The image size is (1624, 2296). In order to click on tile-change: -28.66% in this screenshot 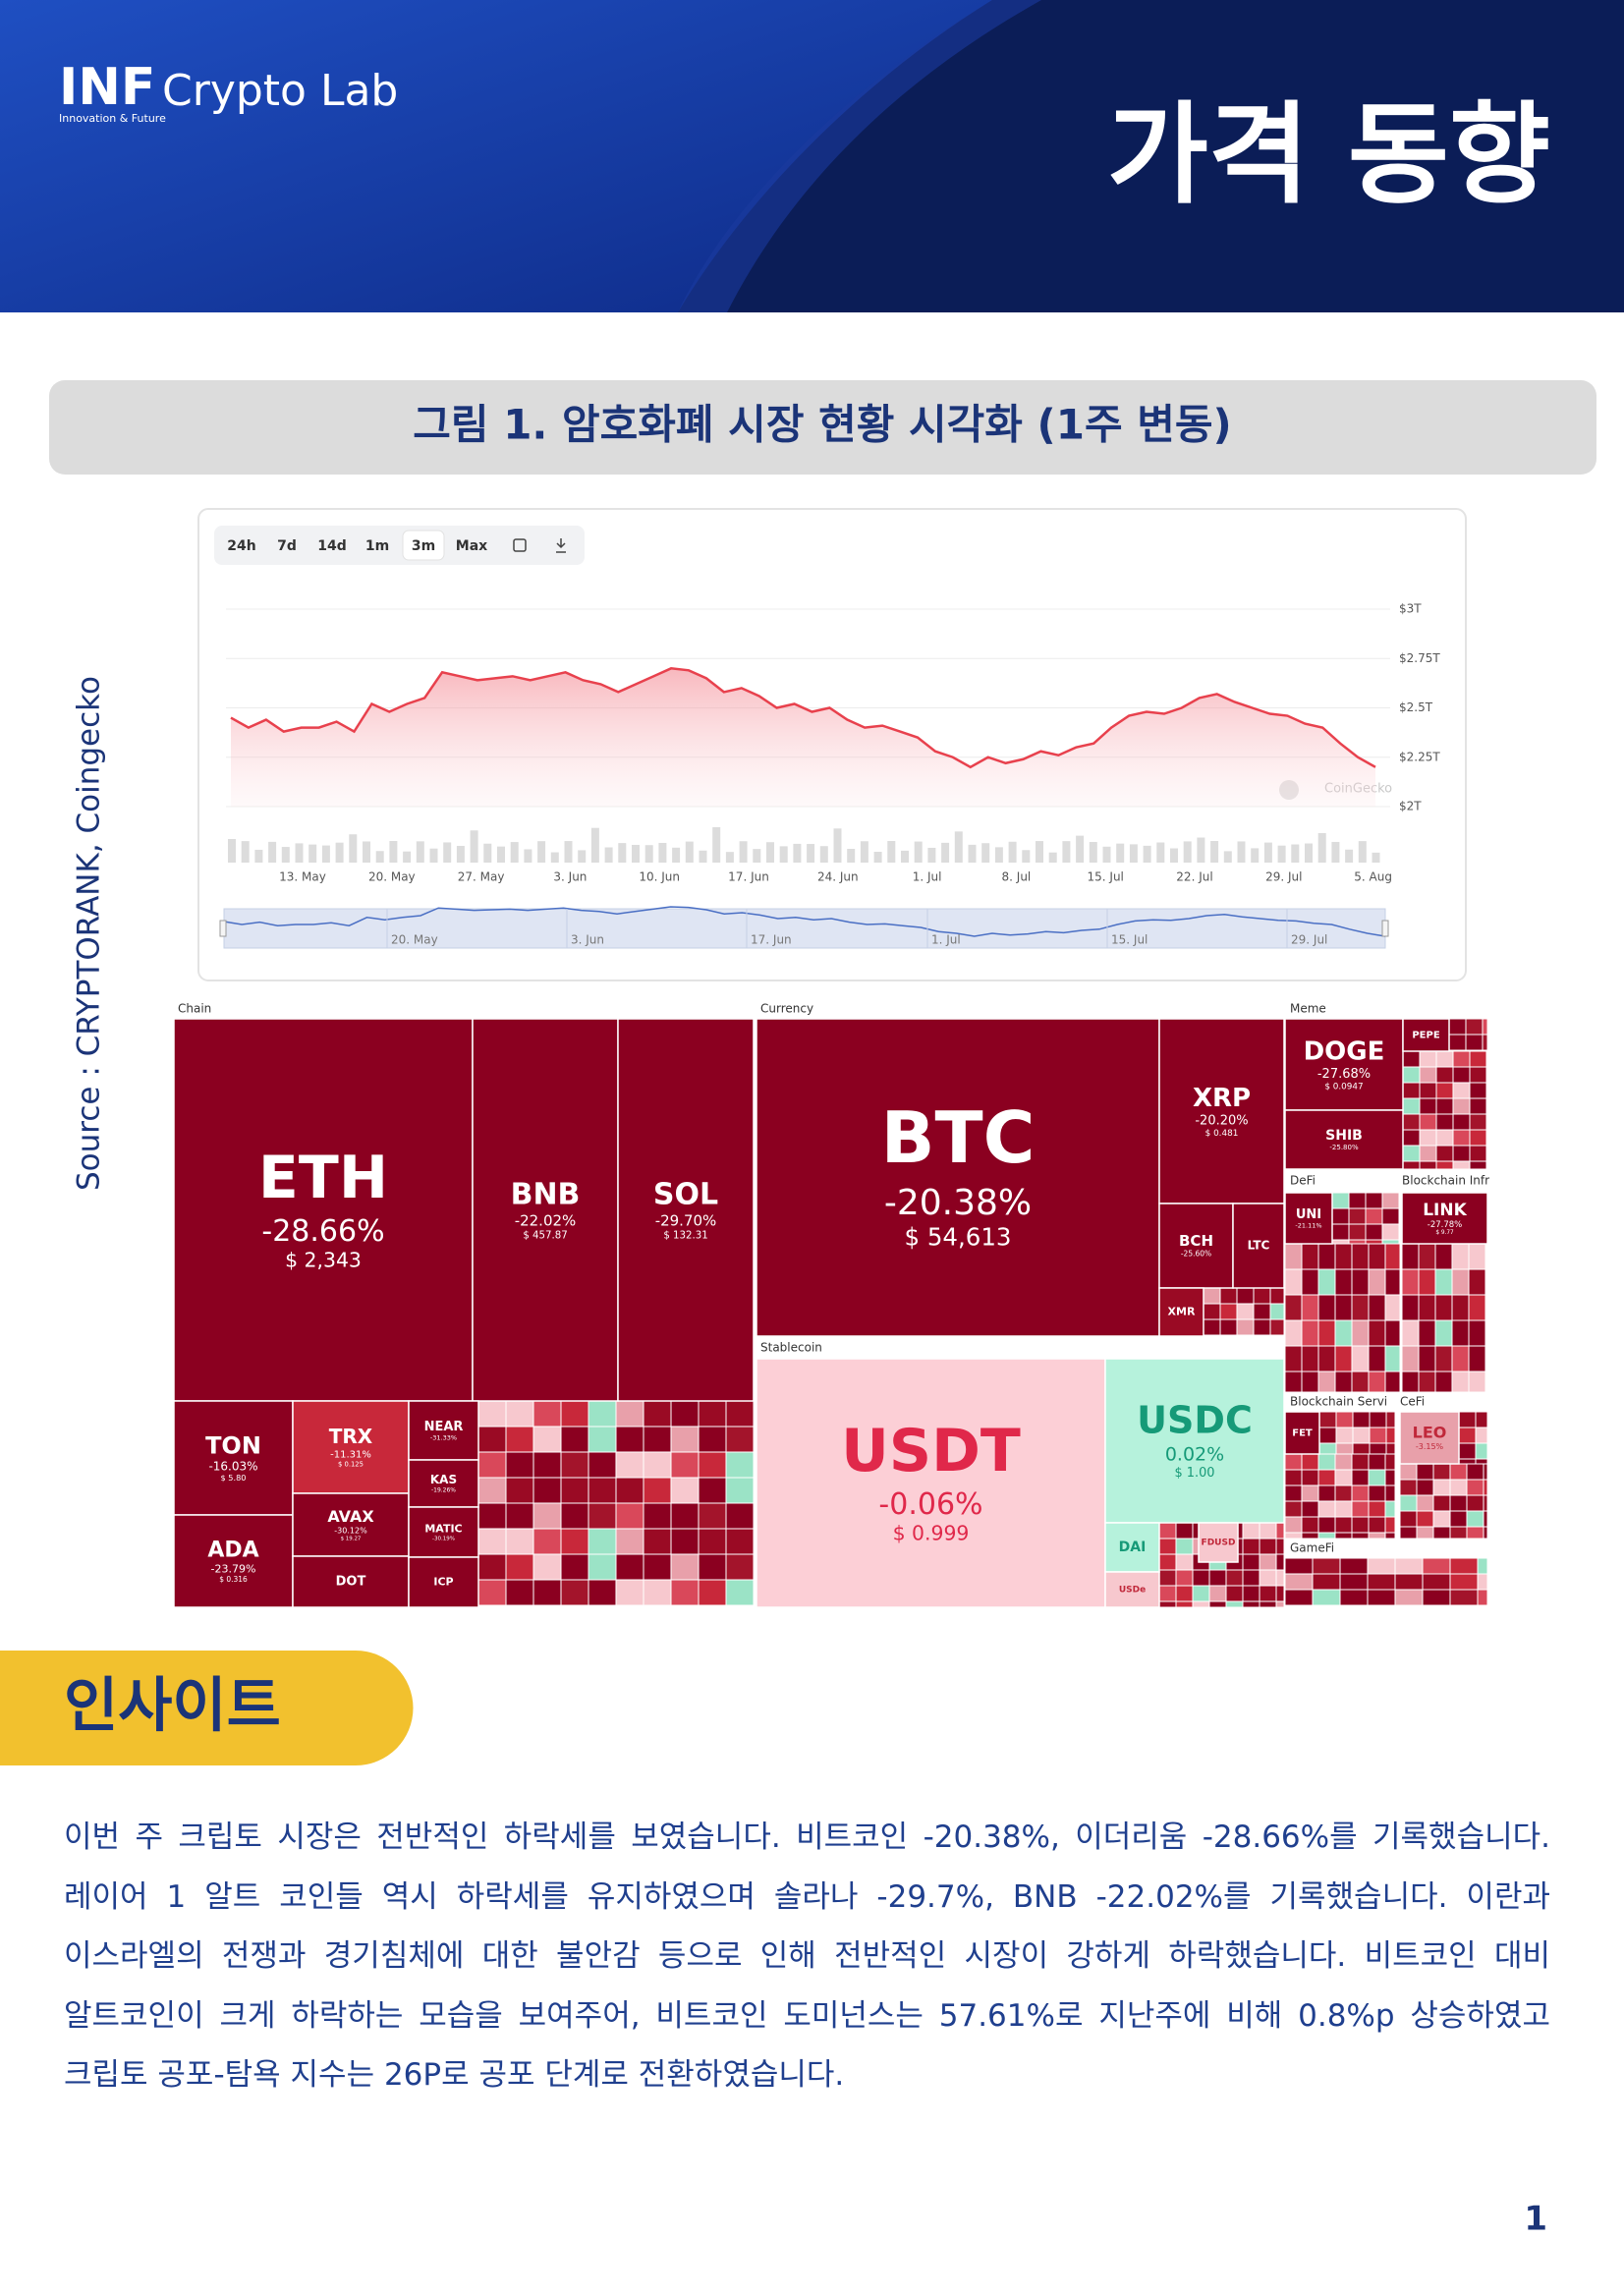, I will do `click(322, 1231)`.